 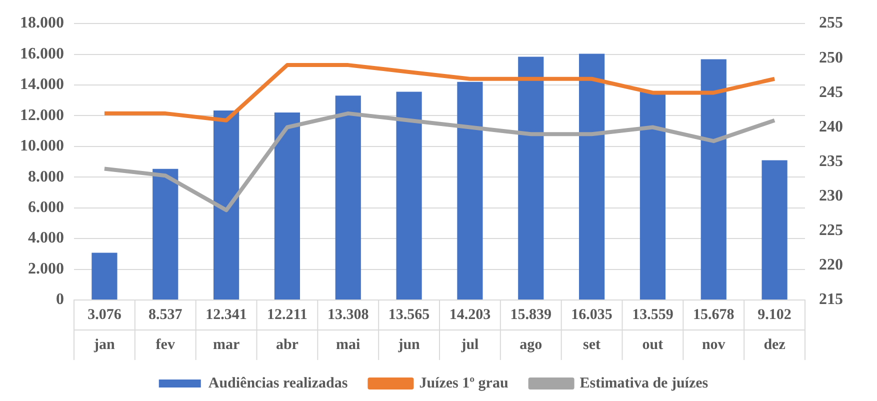 I want to click on x-tick-label: jun, so click(x=409, y=344).